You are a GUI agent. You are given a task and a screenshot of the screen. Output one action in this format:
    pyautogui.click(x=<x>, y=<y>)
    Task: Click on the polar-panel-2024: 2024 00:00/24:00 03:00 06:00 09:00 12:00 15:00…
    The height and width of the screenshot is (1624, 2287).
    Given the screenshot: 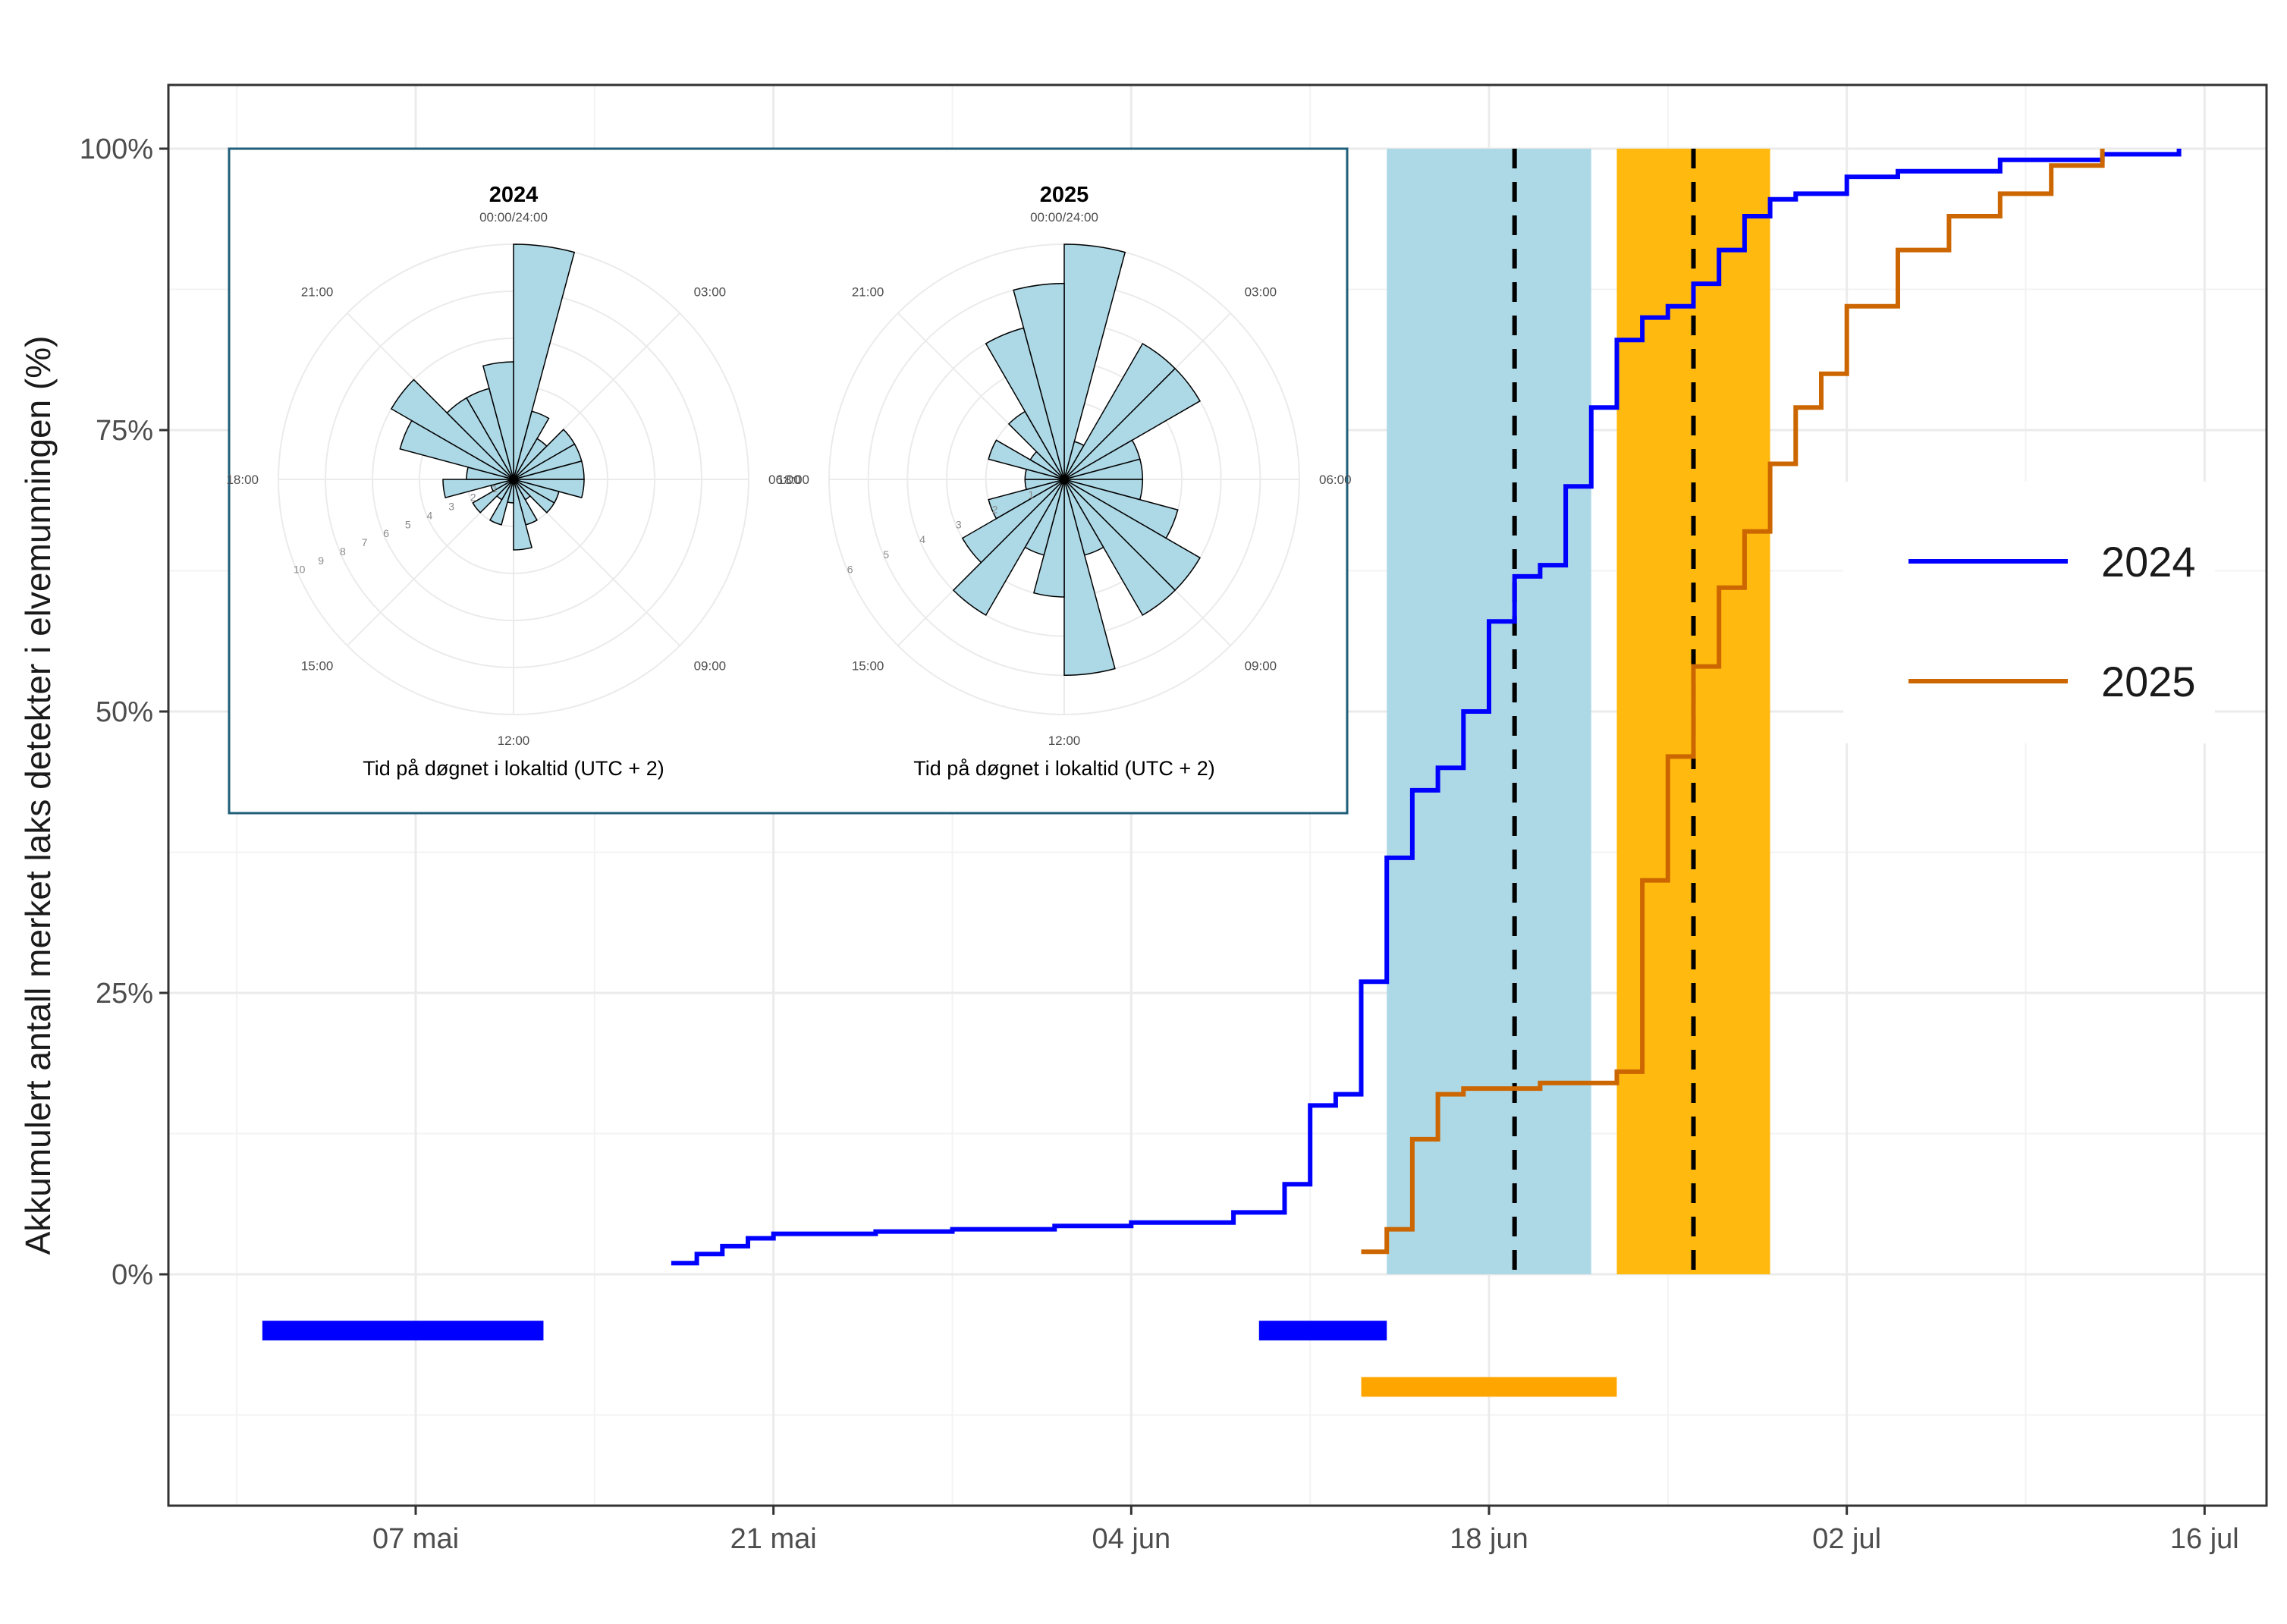 What is the action you would take?
    pyautogui.click(x=513, y=481)
    